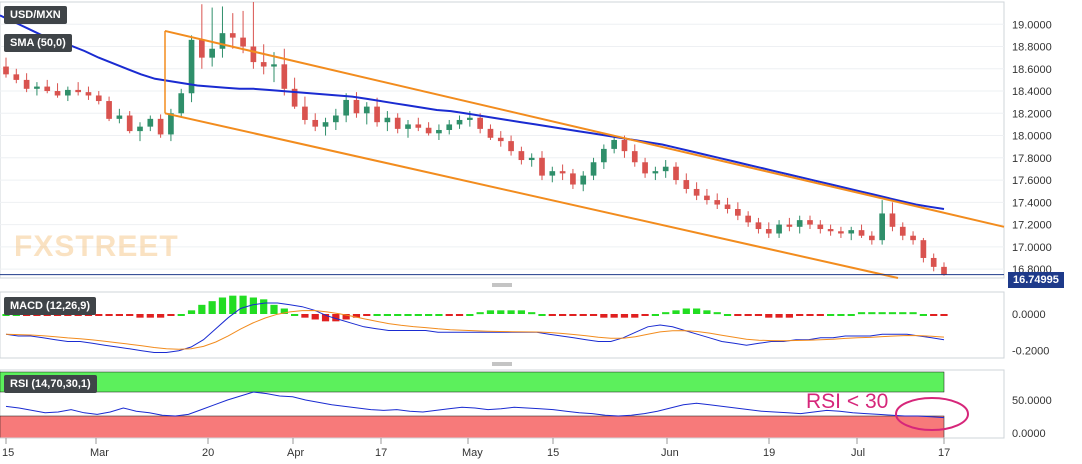  I want to click on macd-tick-label: -0.2000, so click(1030, 352).